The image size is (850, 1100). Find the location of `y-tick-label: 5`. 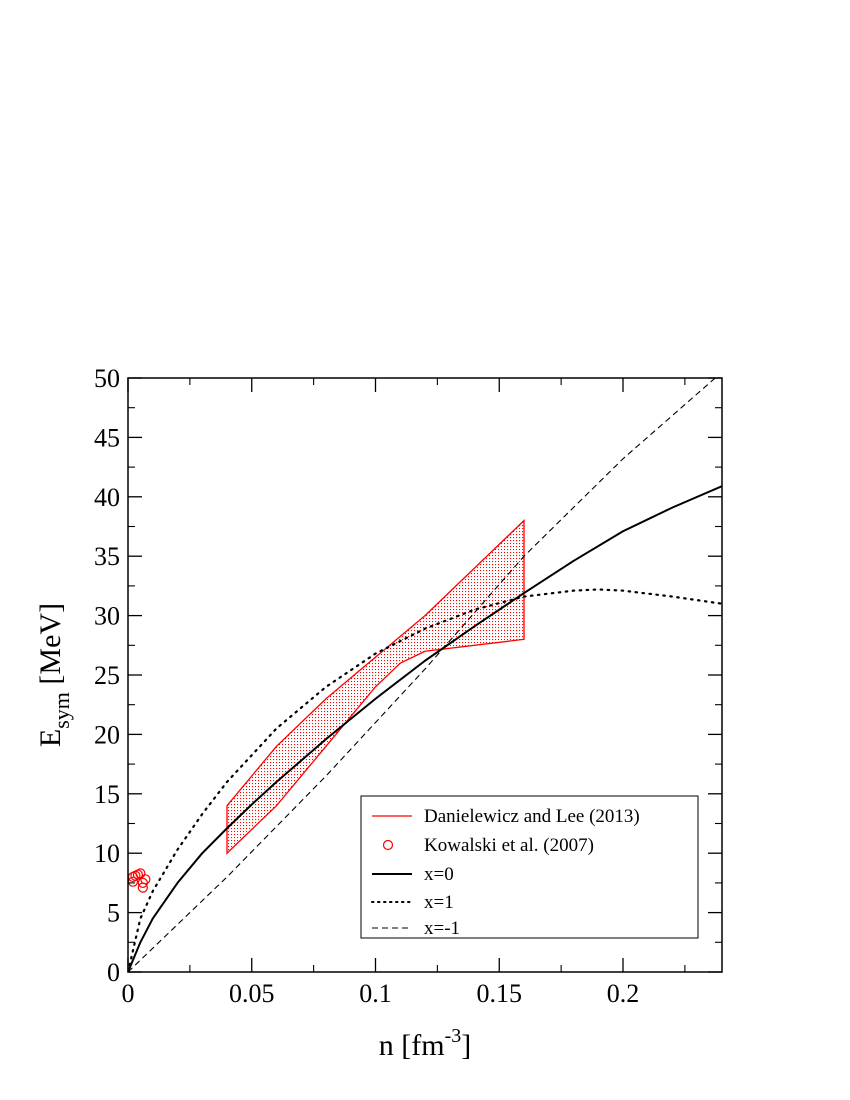

y-tick-label: 5 is located at coordinates (113, 913).